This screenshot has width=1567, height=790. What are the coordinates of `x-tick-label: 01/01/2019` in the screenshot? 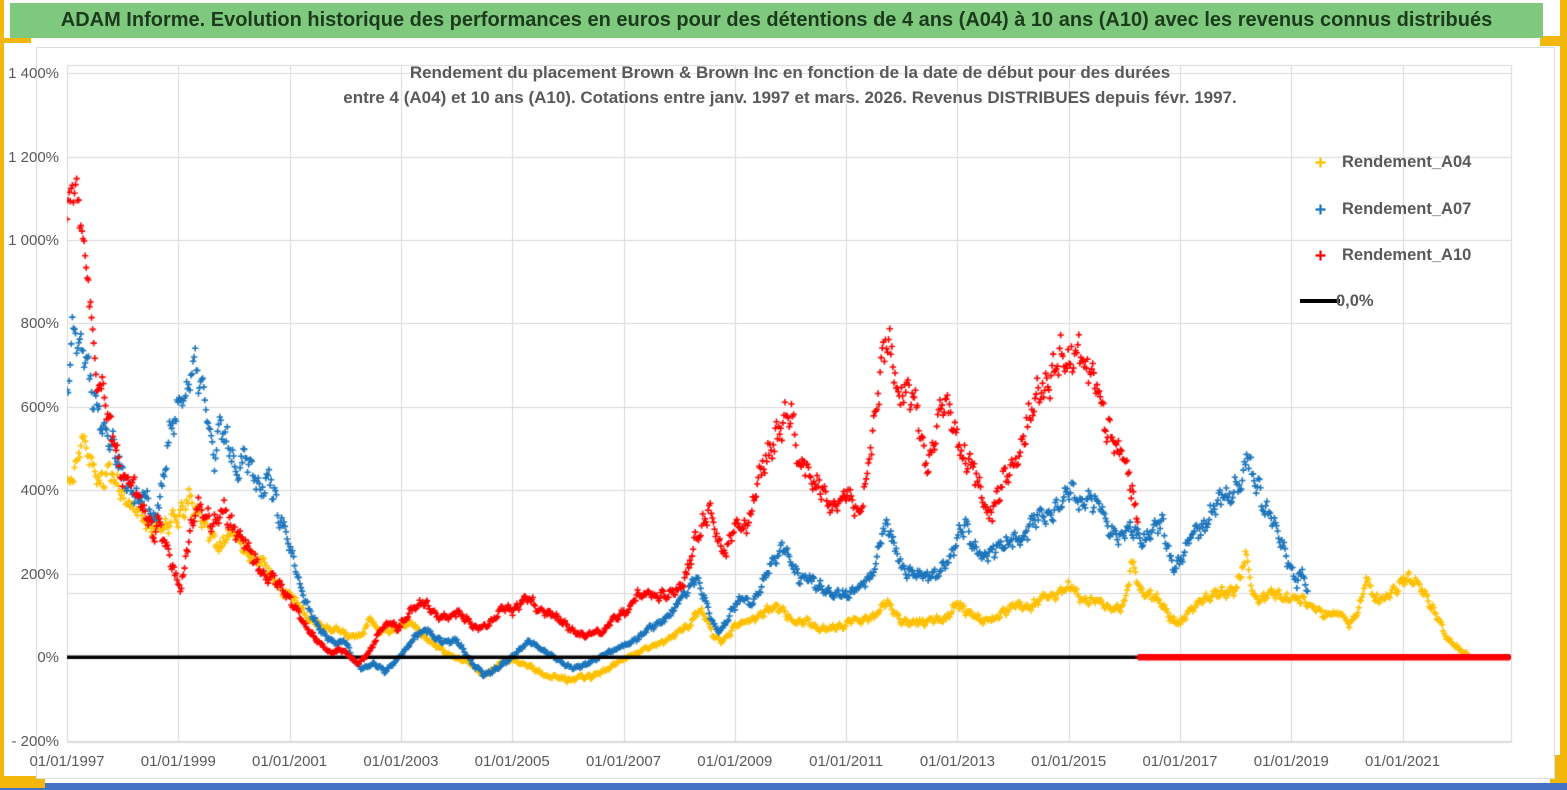 It's located at (1291, 761).